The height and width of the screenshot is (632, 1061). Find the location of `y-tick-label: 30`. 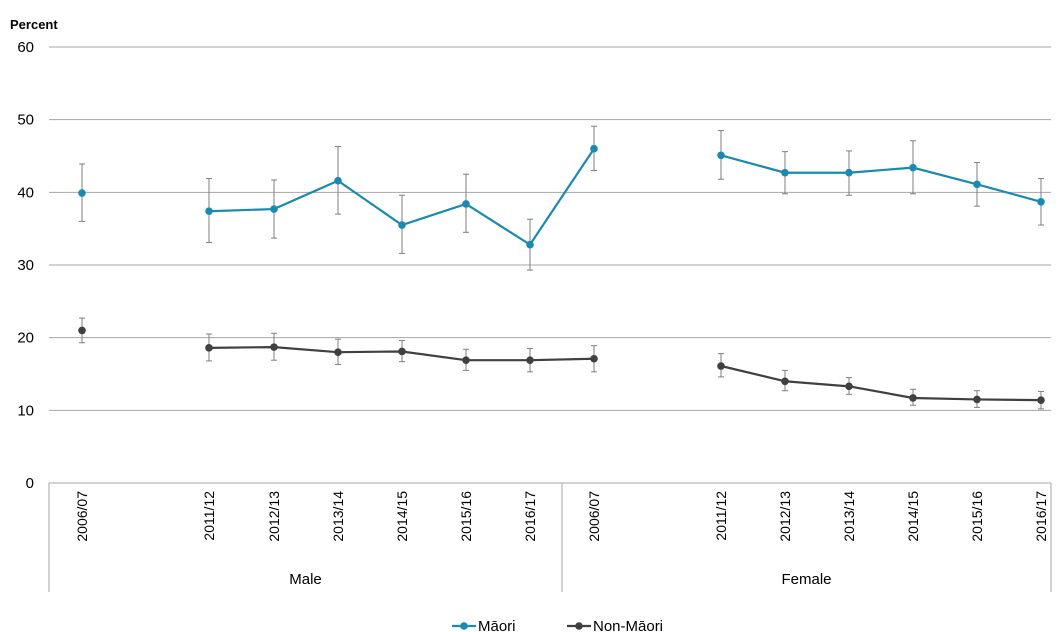

y-tick-label: 30 is located at coordinates (25, 265).